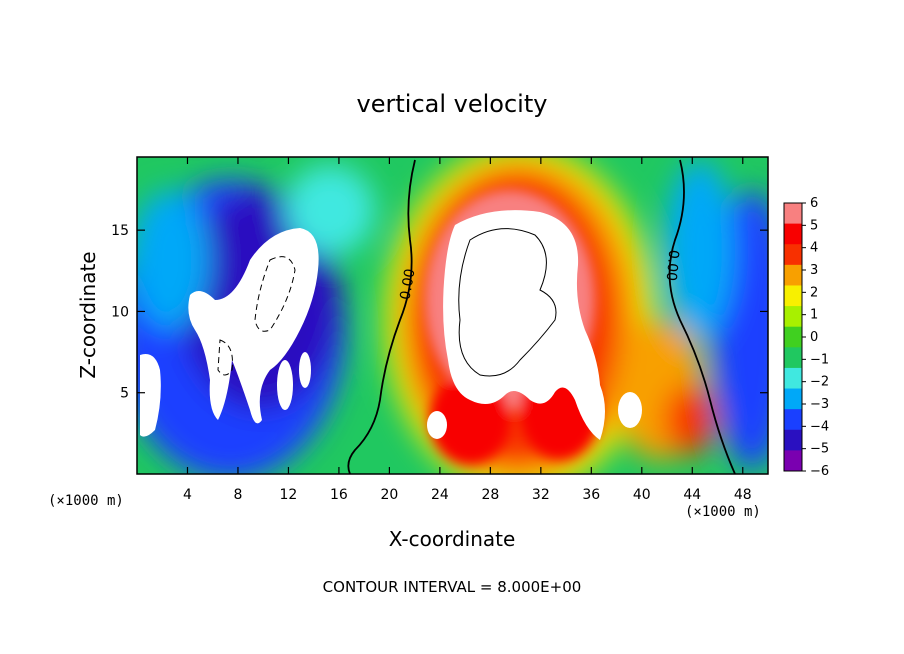 The image size is (904, 654). What do you see at coordinates (120, 231) in the screenshot?
I see `y-tick-label: 15` at bounding box center [120, 231].